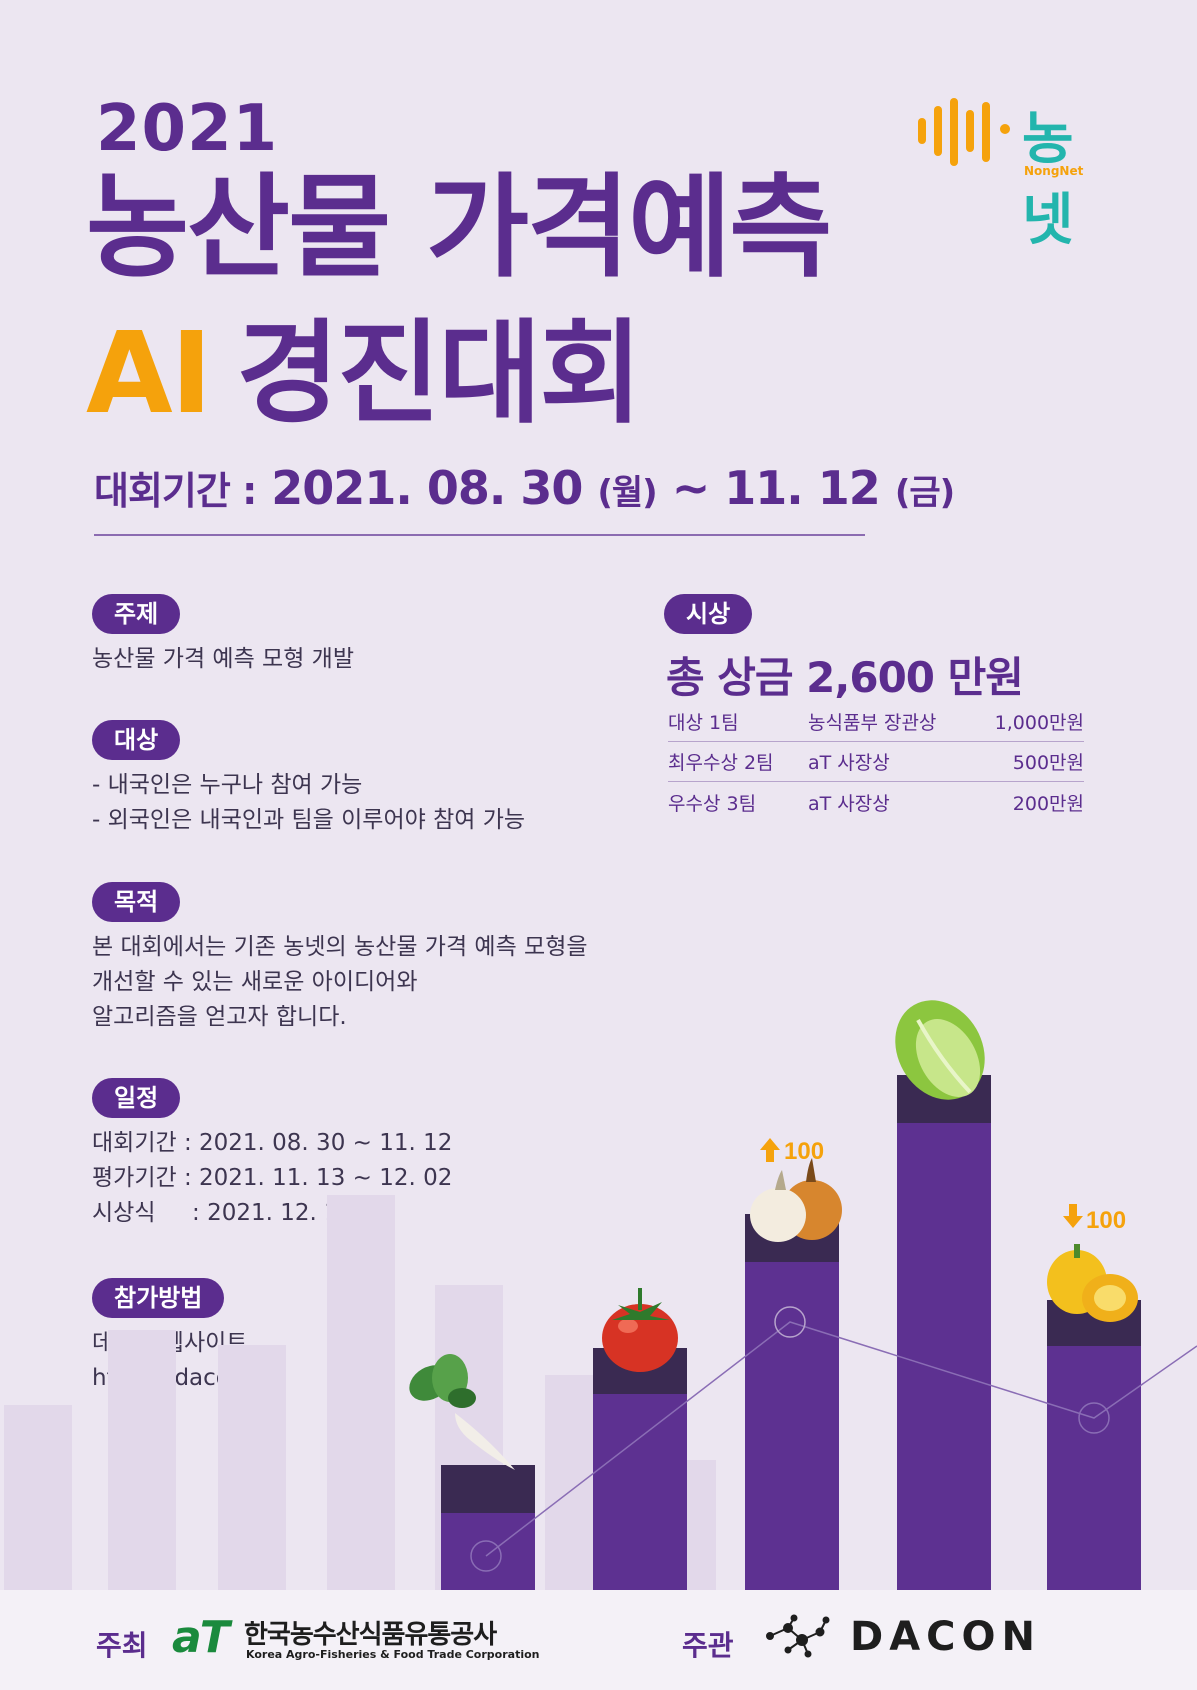  I want to click on bar-paprika, so click(1094, 1445).